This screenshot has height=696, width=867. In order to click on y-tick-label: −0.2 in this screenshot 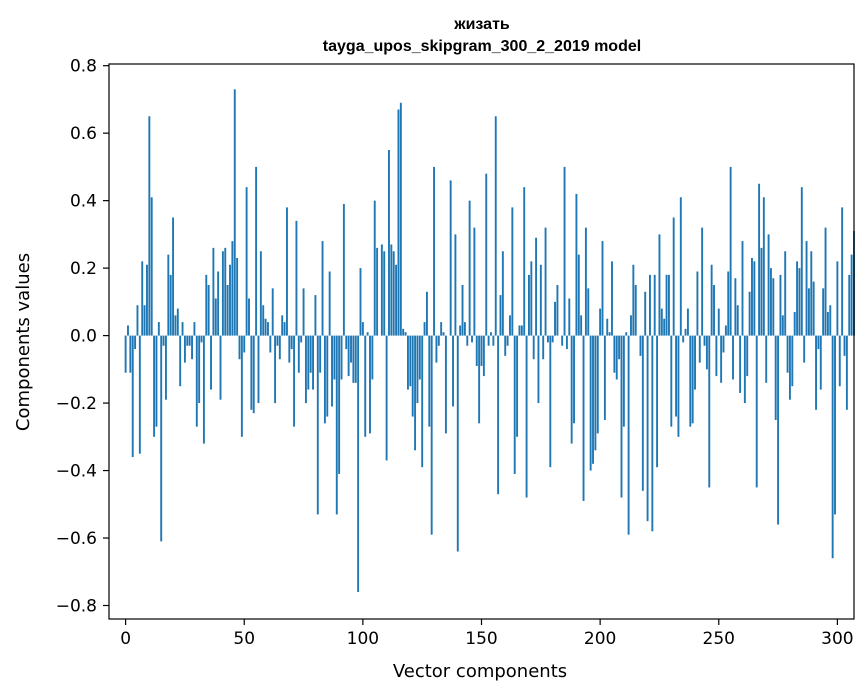, I will do `click(76, 404)`.